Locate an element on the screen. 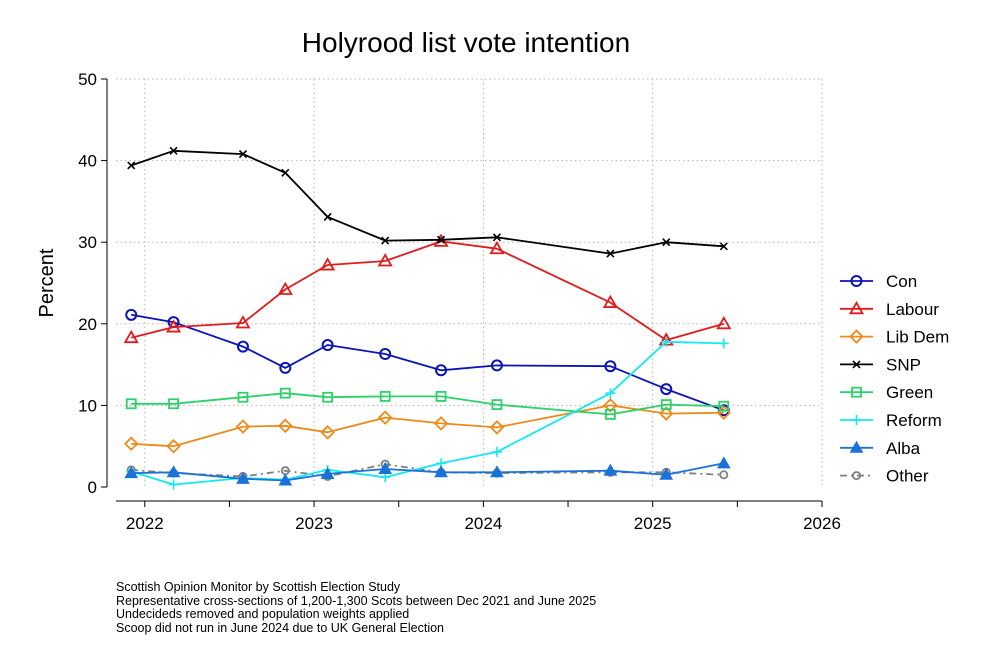 This screenshot has width=1000, height=667. legend-item-alba: Alba is located at coordinates (880, 448).